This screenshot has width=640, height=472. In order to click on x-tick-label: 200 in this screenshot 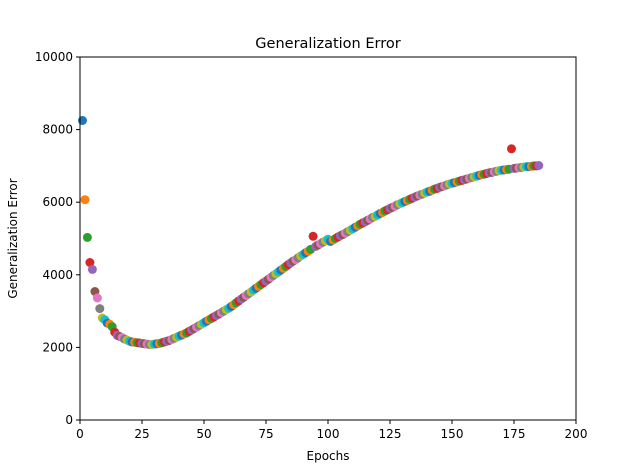, I will do `click(576, 434)`.